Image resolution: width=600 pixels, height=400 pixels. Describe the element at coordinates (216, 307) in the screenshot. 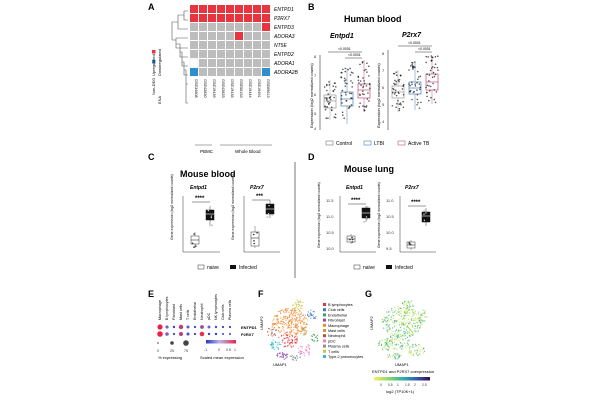

I see `e-celltype-label: NK lymphocytes` at that location.